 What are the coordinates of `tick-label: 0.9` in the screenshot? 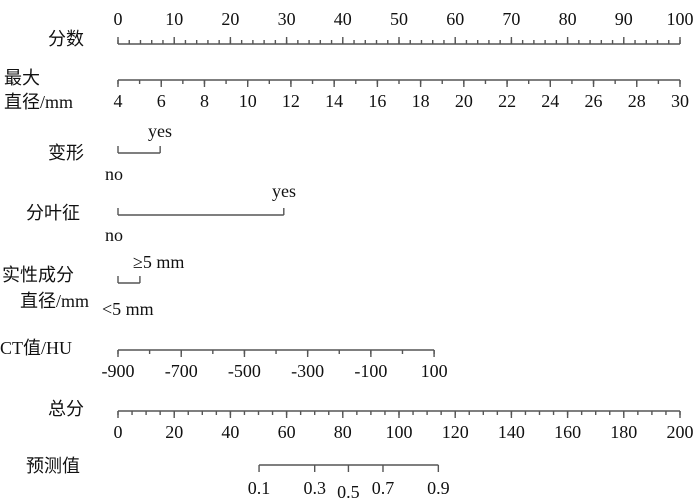 It's located at (438, 488).